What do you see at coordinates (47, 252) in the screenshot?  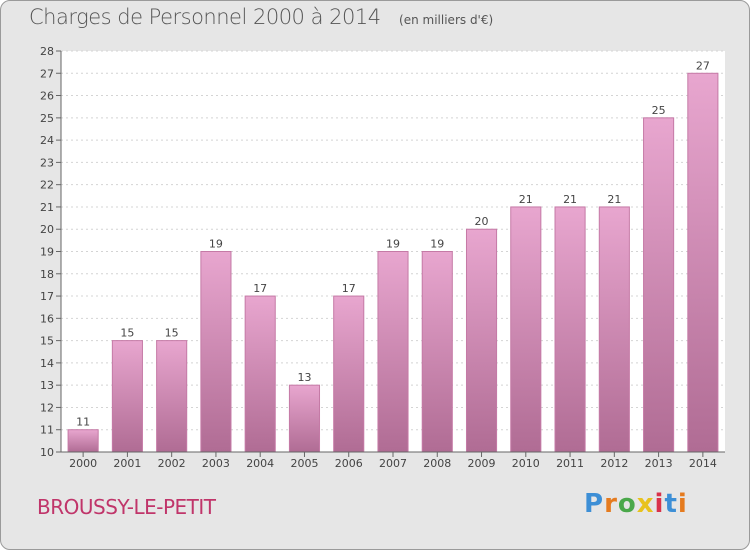 I see `y-tick-label: 19` at bounding box center [47, 252].